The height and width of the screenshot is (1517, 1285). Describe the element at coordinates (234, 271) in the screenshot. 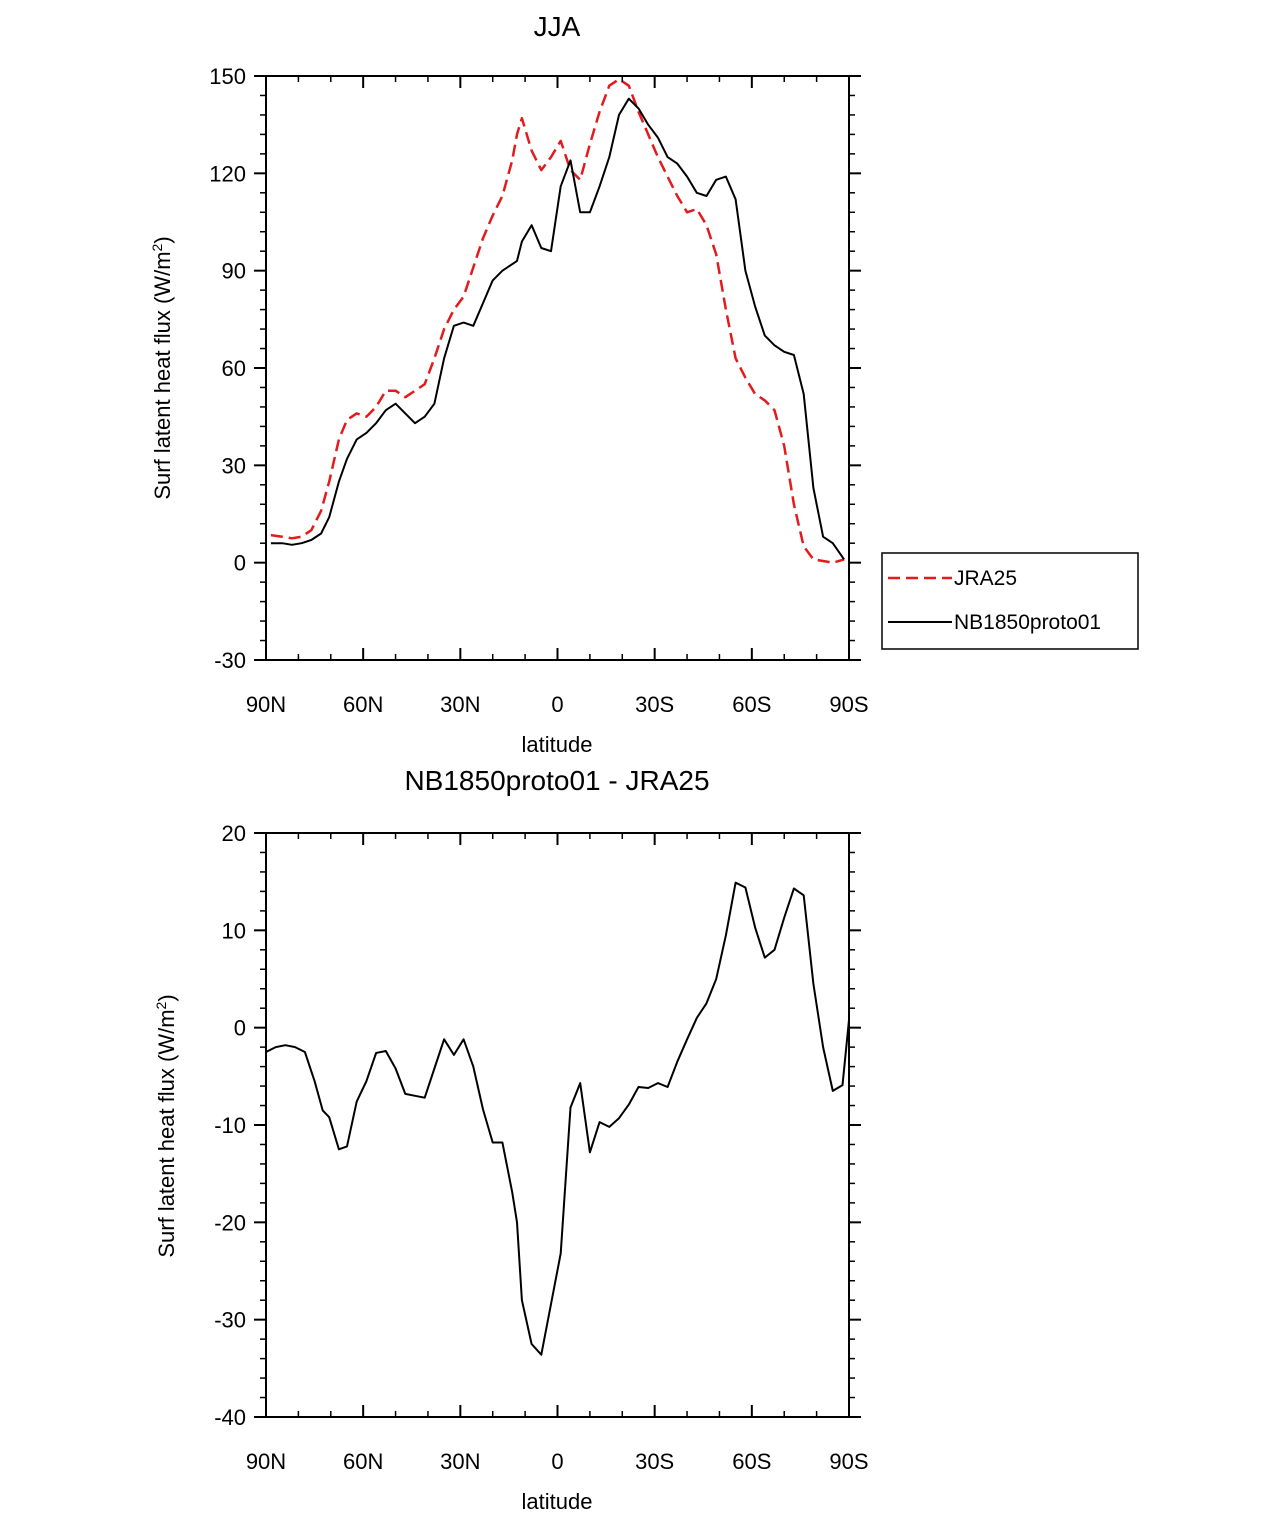

I see `y-tick-label: 90` at that location.